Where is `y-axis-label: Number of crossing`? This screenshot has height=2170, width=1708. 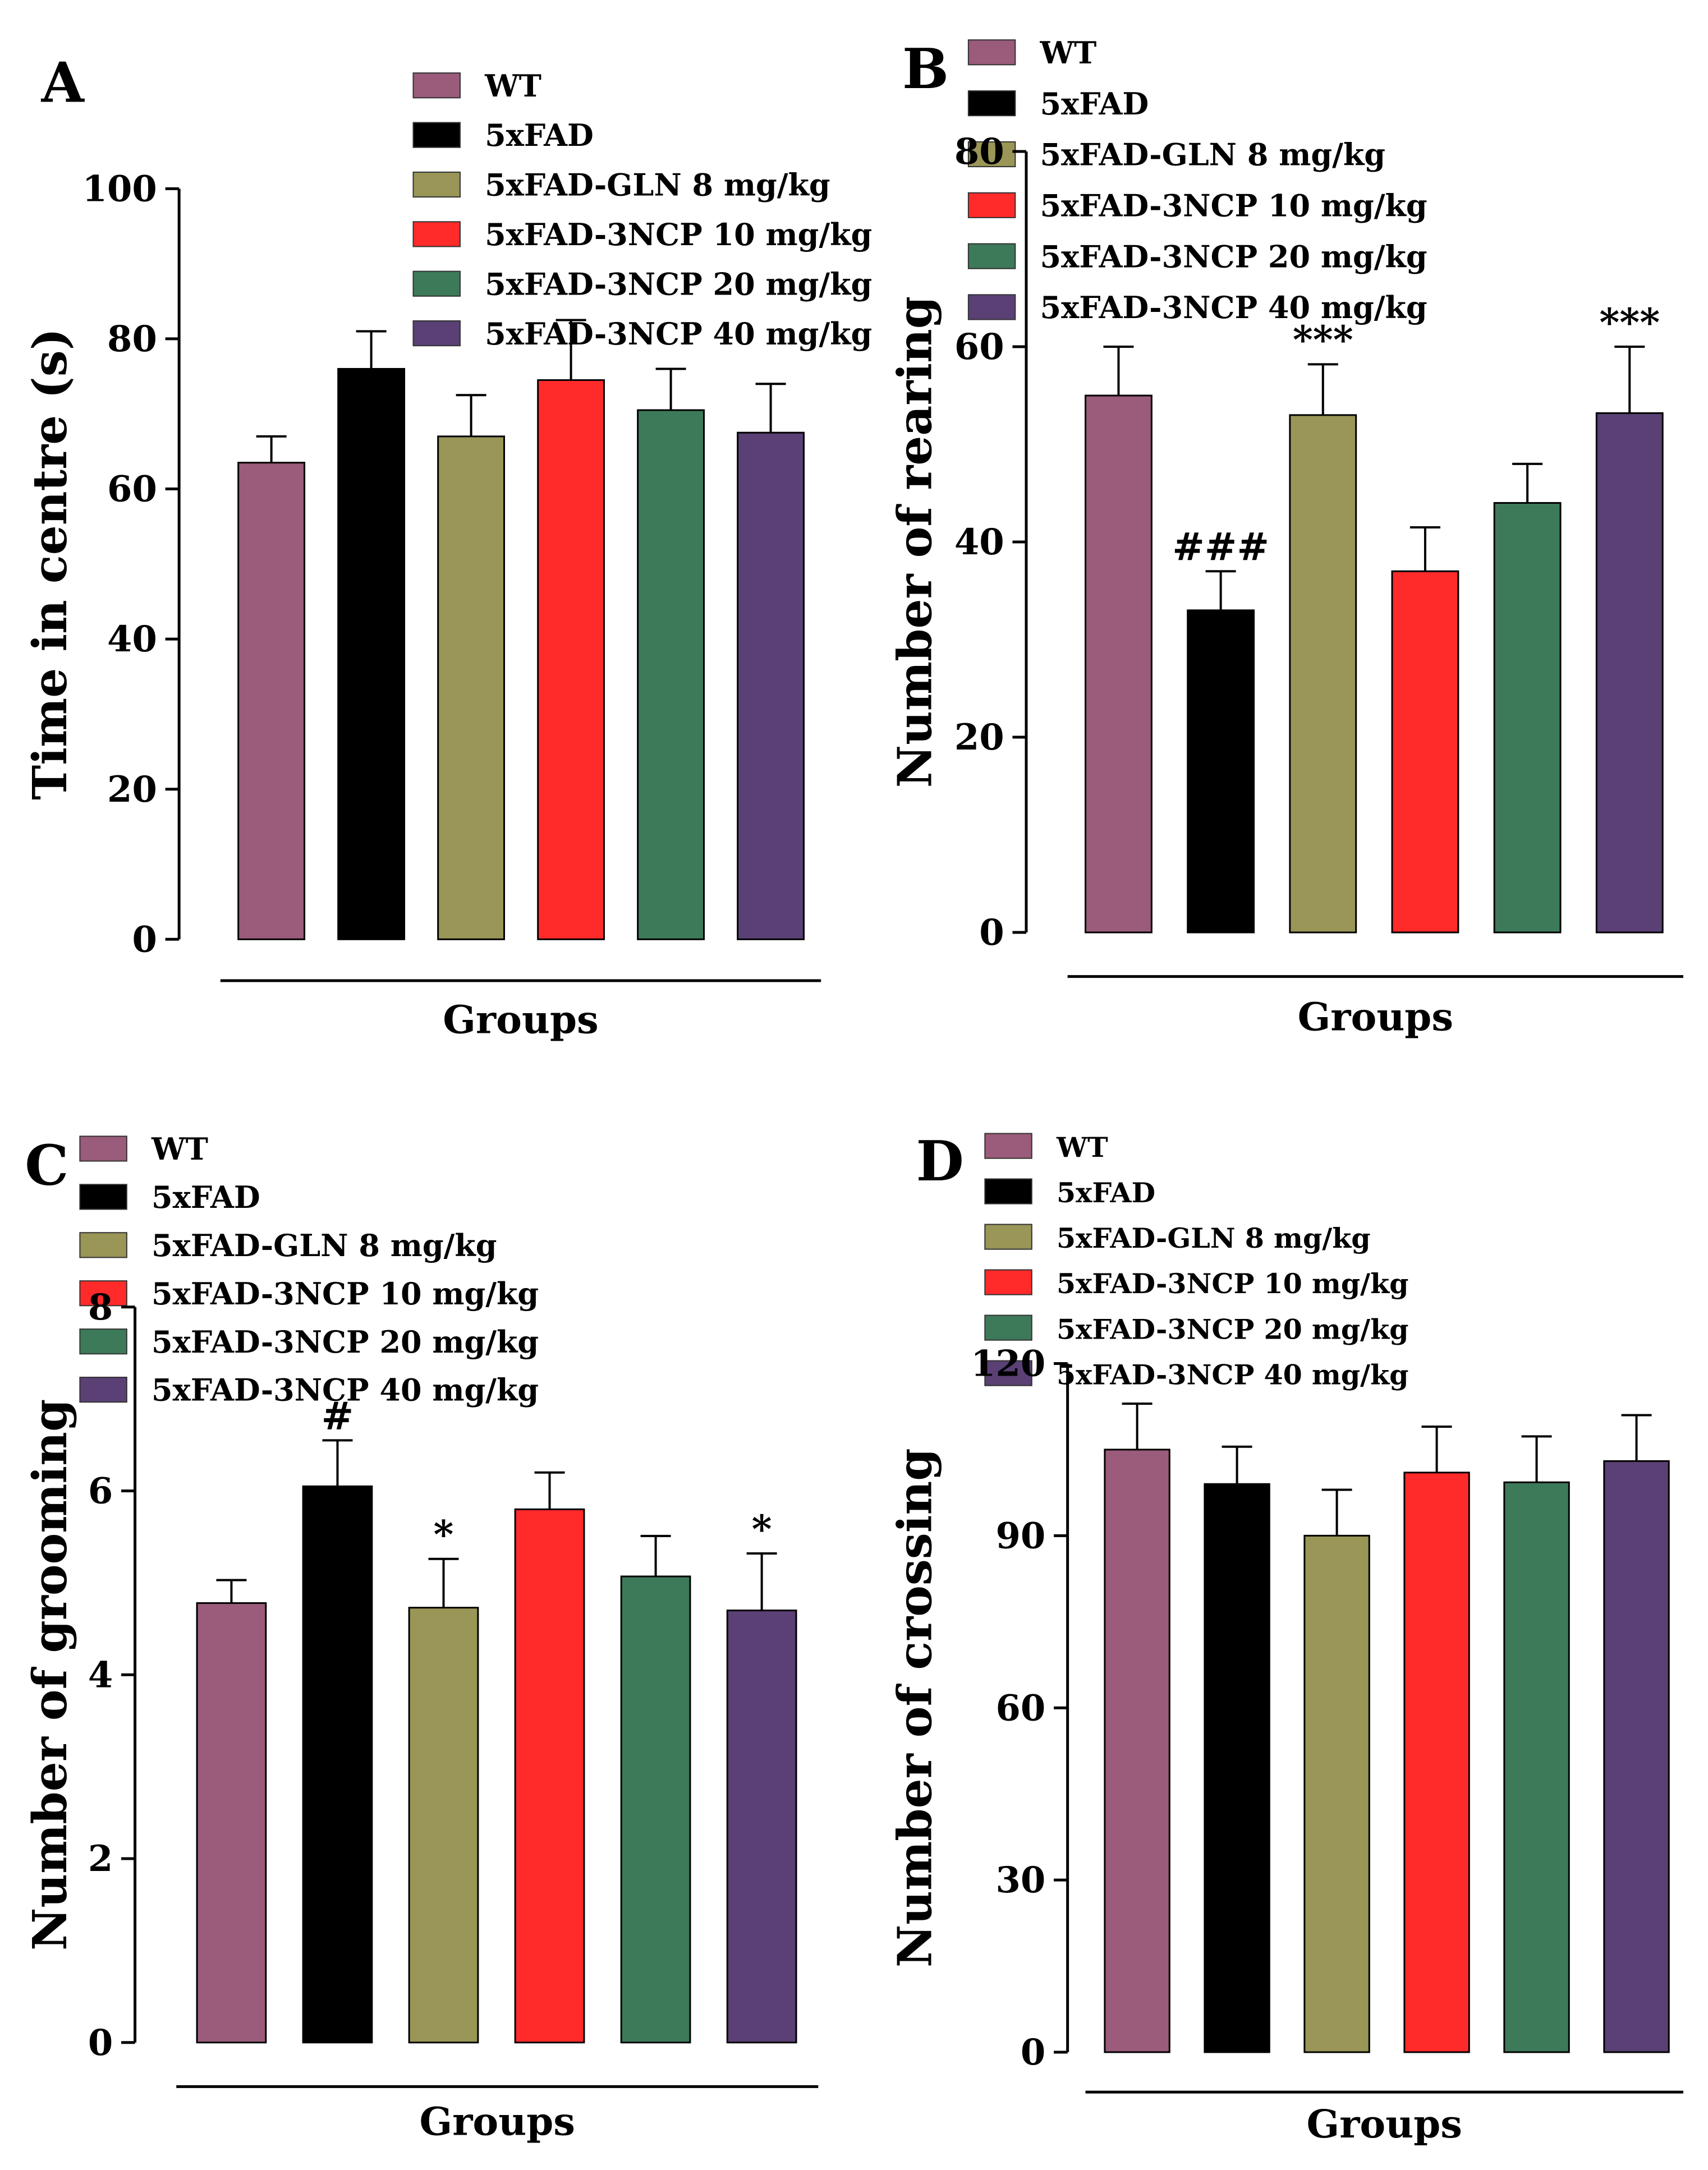 y-axis-label: Number of crossing is located at coordinates (916, 1707).